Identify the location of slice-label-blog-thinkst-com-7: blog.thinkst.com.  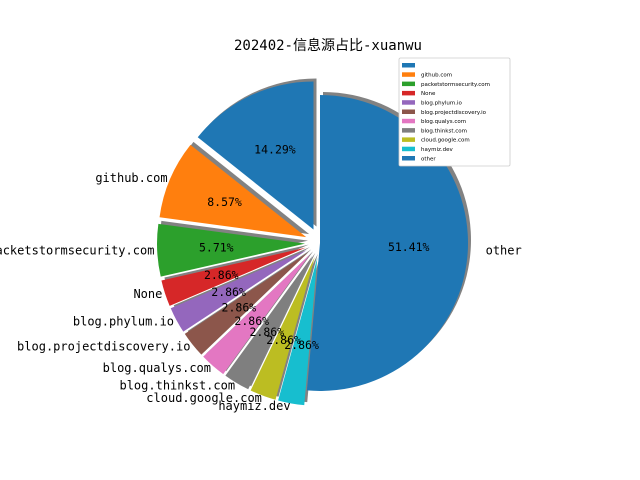
(177, 385).